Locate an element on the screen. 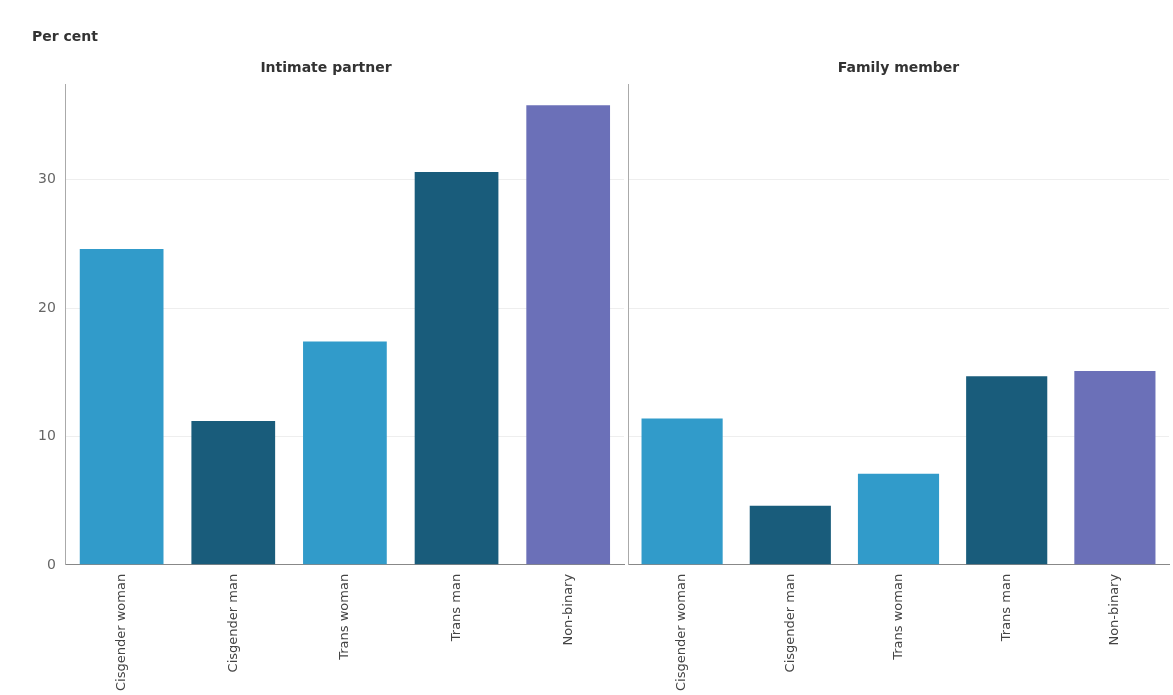  y-tick-label: 0 is located at coordinates (51, 563).